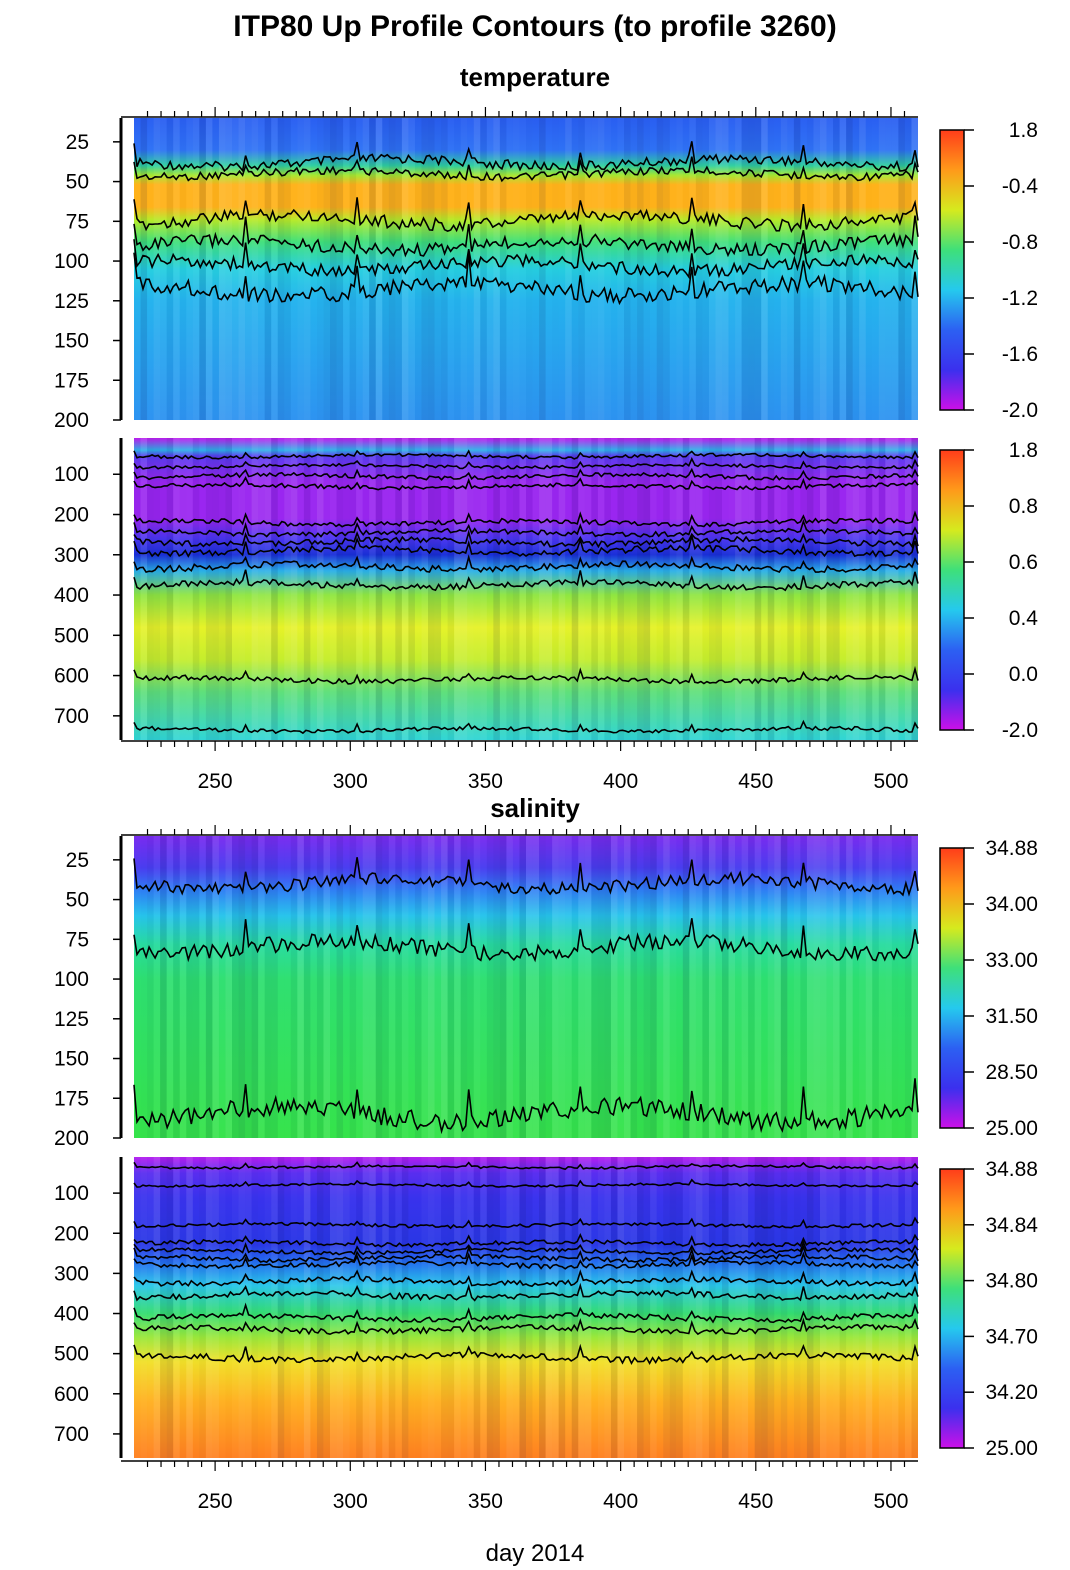  I want to click on colorbar-label: 31.50, so click(1011, 1016).